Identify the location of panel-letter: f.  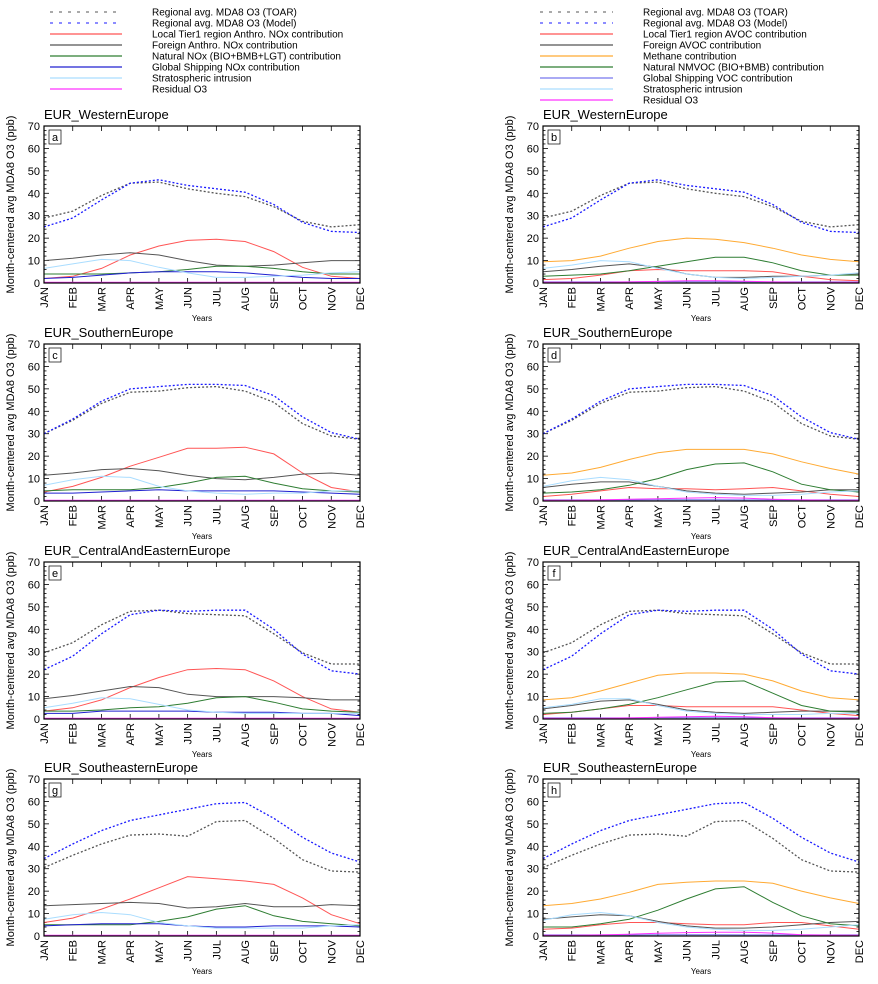
(554, 574).